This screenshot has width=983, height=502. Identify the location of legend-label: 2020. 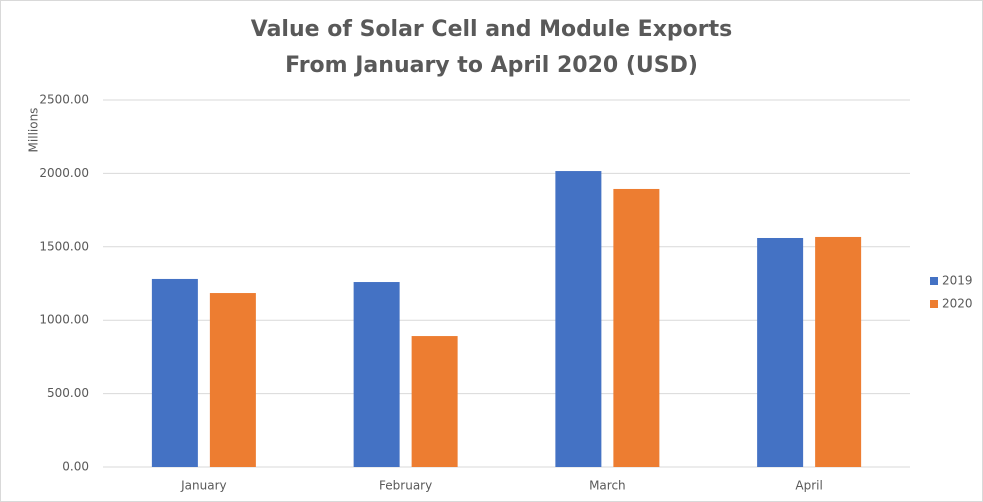
(957, 304).